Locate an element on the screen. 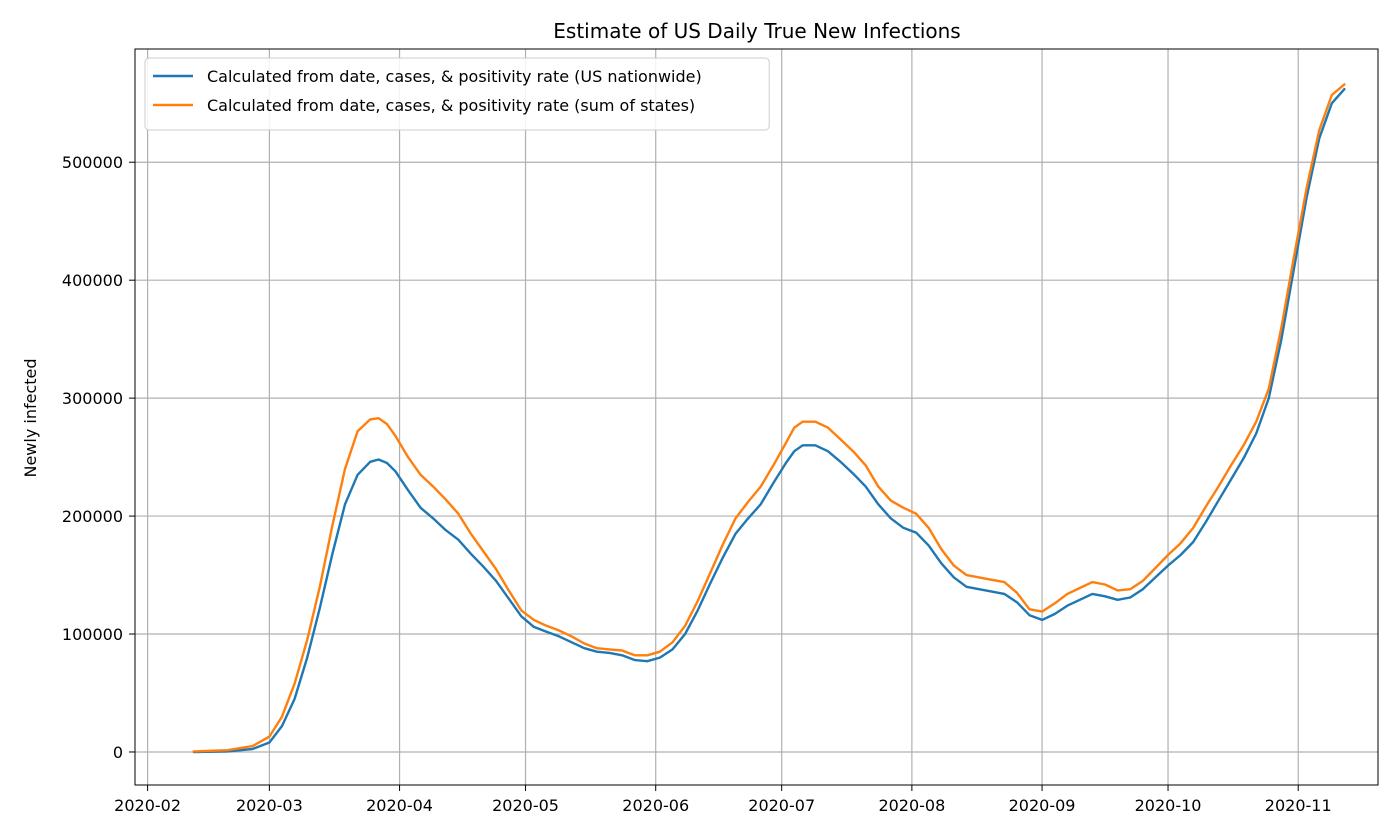  x-tick-label: 2020-05 is located at coordinates (525, 805).